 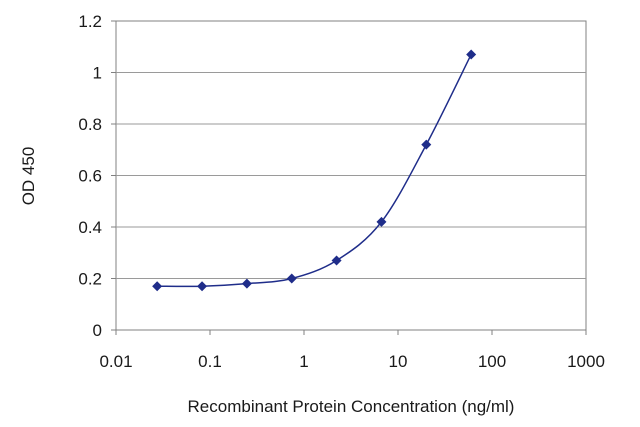 I want to click on y-tick-label: 0, so click(x=97, y=330).